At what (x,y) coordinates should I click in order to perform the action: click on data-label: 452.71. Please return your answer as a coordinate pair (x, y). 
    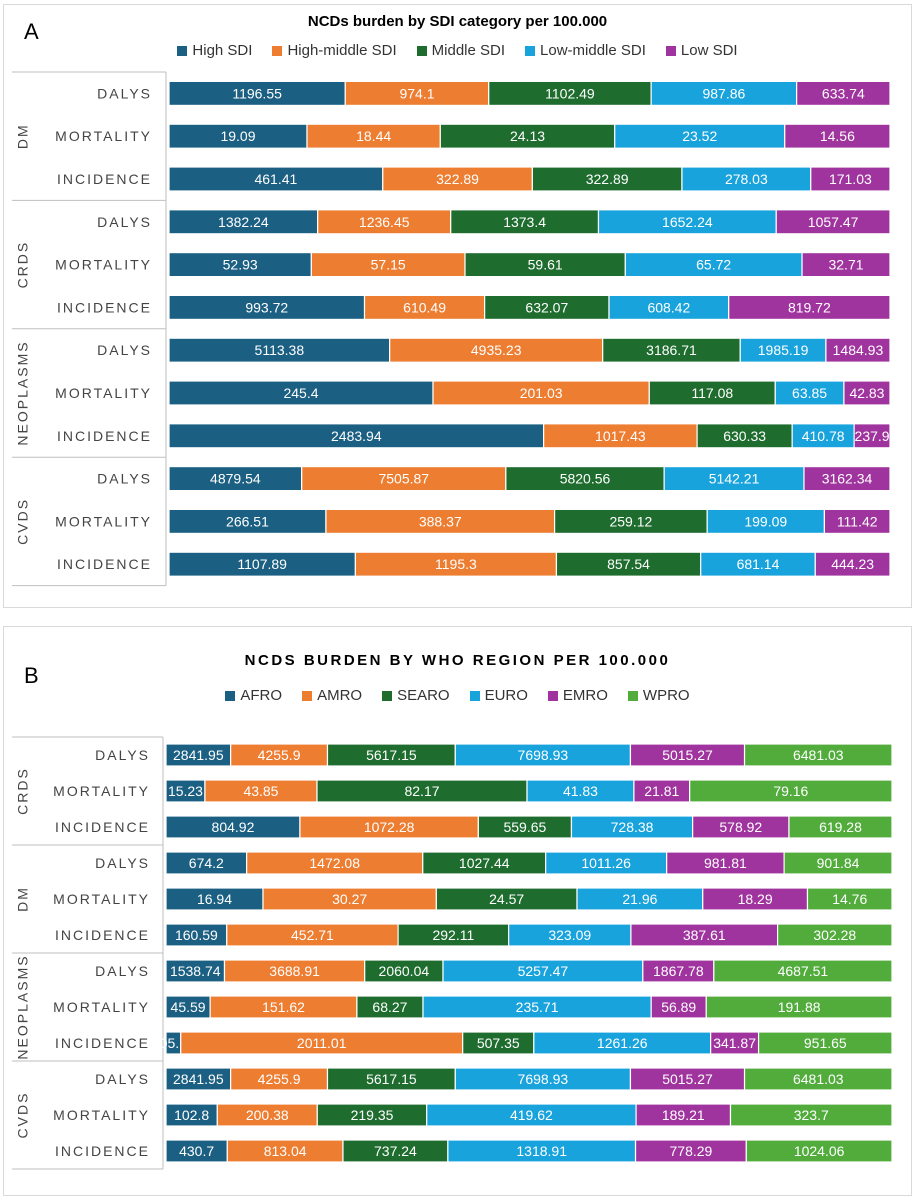
    Looking at the image, I should click on (312, 935).